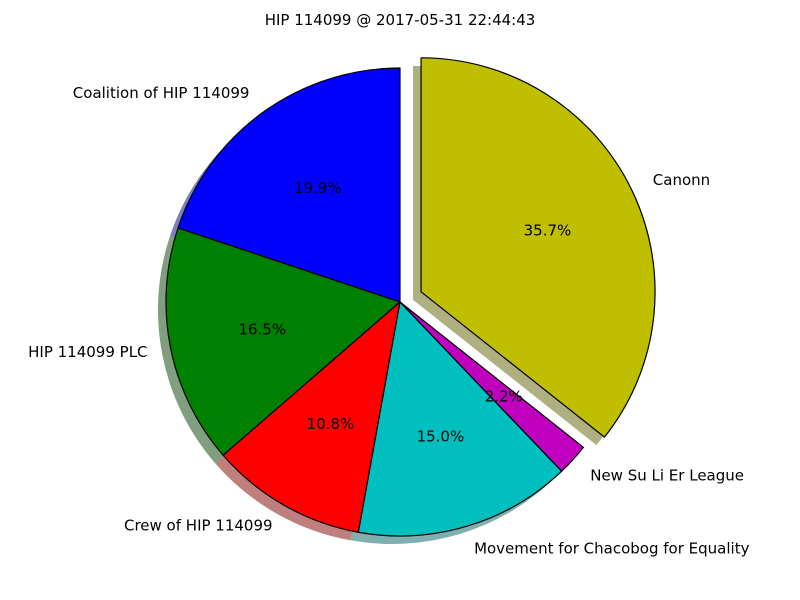 The image size is (800, 600). I want to click on percent-label-canonn: 35.7%, so click(548, 231).